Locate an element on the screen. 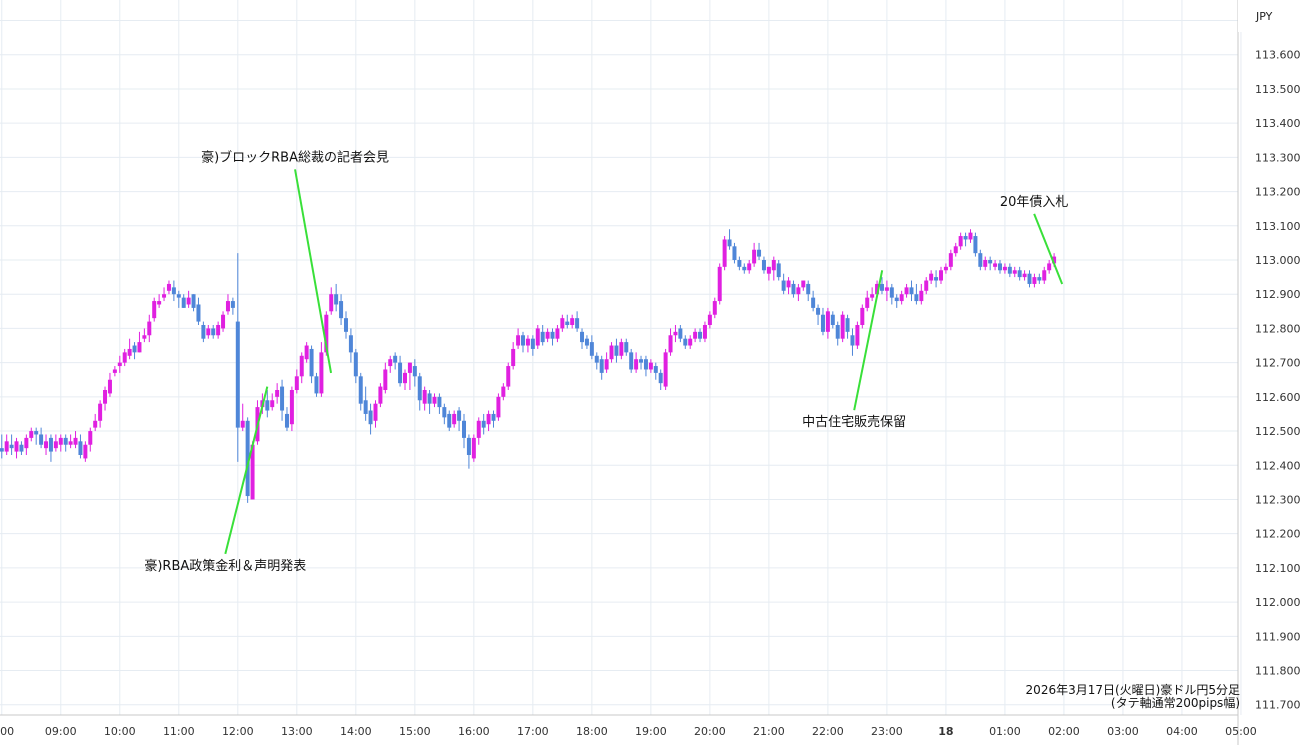 The width and height of the screenshot is (1300, 745). x-tick-label: 13:00 is located at coordinates (297, 731).